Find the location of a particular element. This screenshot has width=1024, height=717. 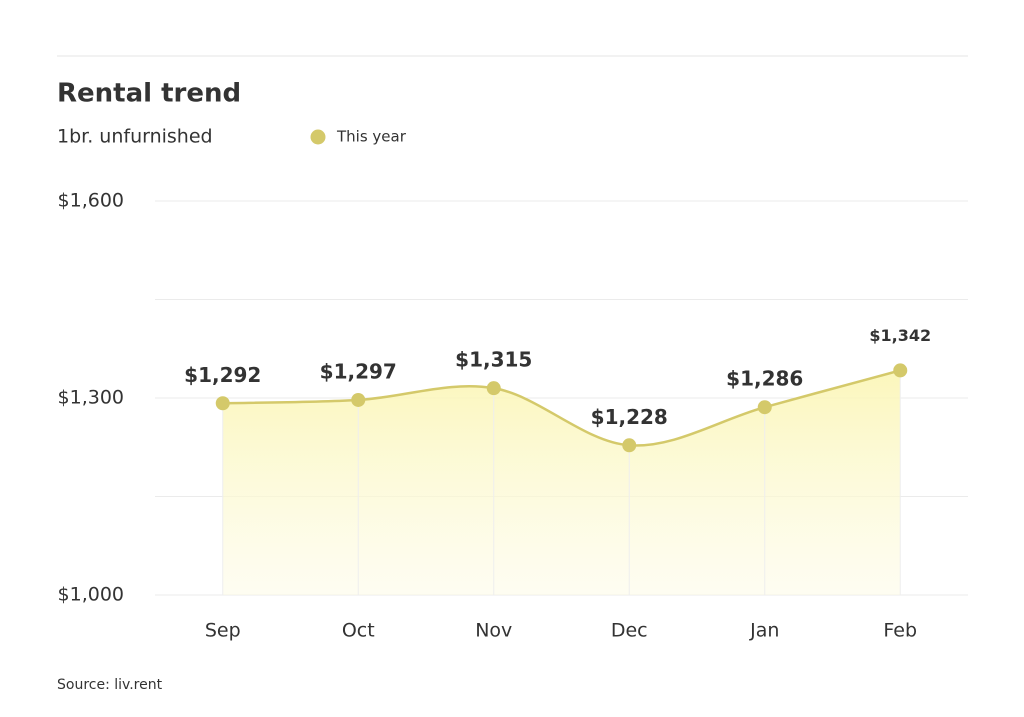

legend-label: This year is located at coordinates (371, 137).